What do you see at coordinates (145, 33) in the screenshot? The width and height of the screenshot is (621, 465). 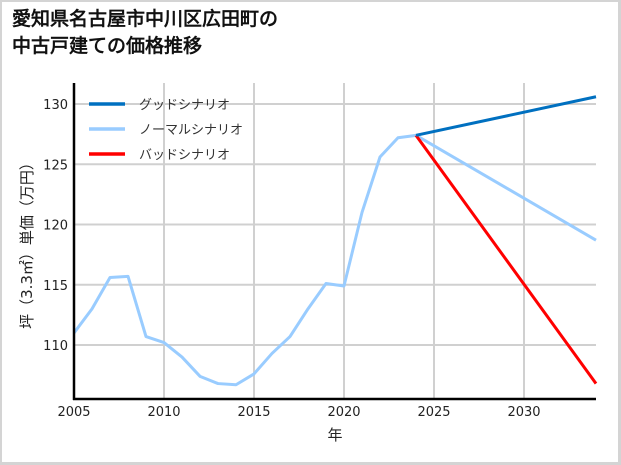 I see `chart-title: 愛知県名古屋市中川区広田町の 中古戸建ての価格推移` at bounding box center [145, 33].